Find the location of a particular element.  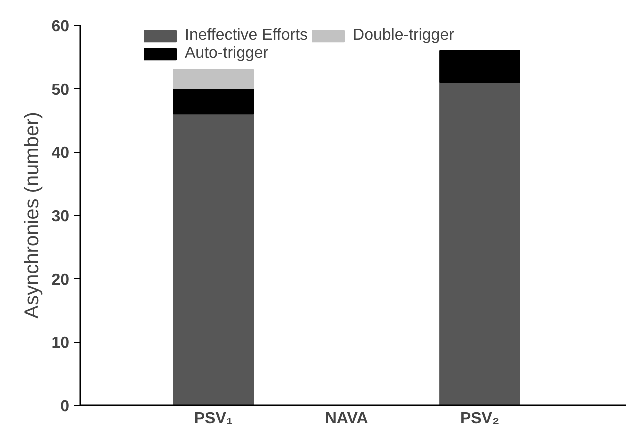

y-tick-label: 40 is located at coordinates (61, 153).